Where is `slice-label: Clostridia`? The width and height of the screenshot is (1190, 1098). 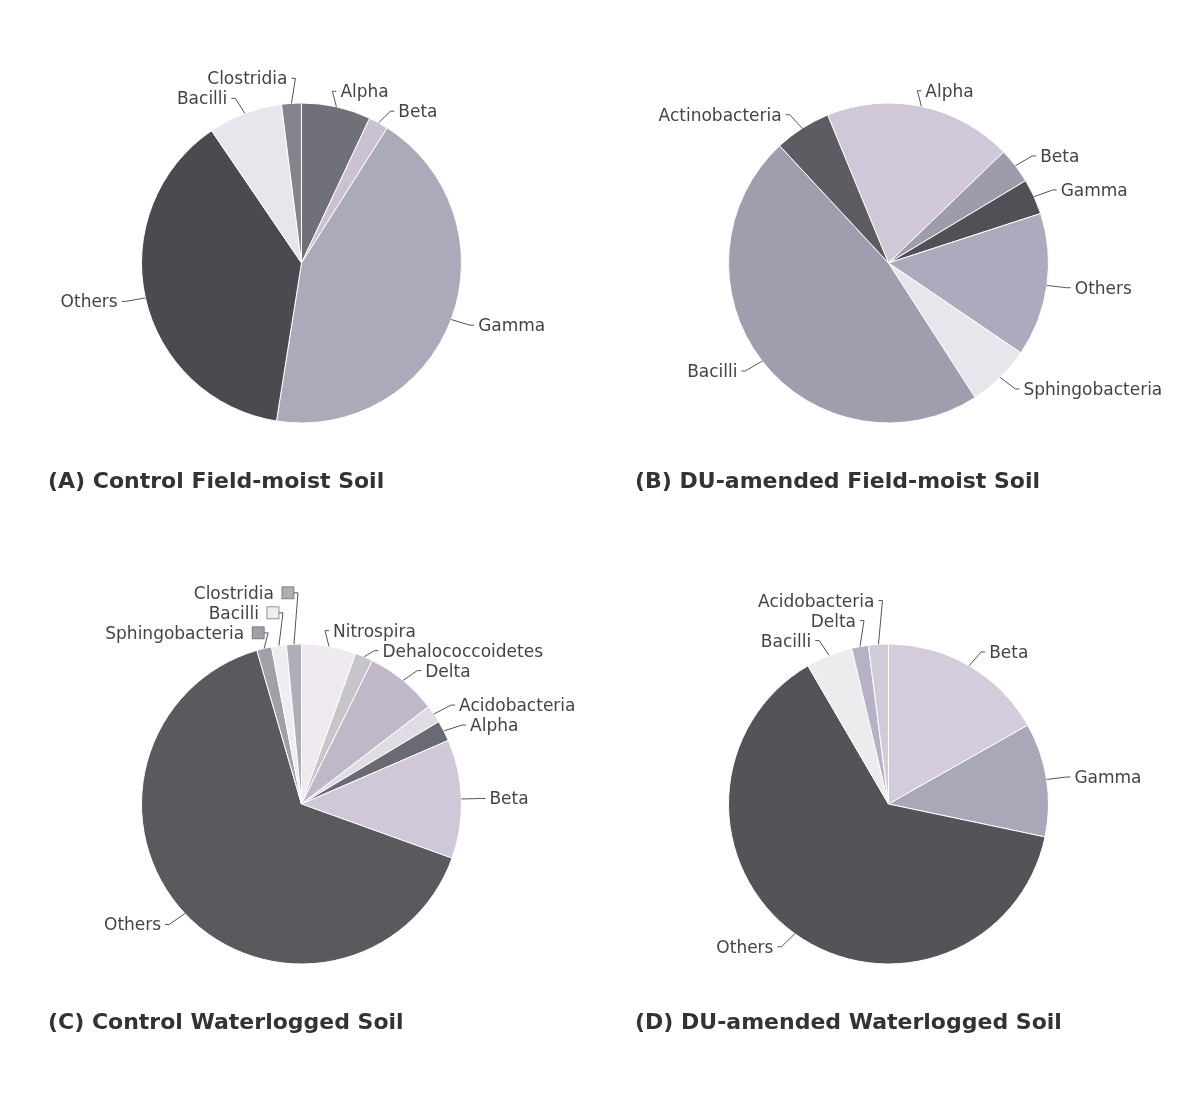
slice-label: Clostridia is located at coordinates (247, 78).